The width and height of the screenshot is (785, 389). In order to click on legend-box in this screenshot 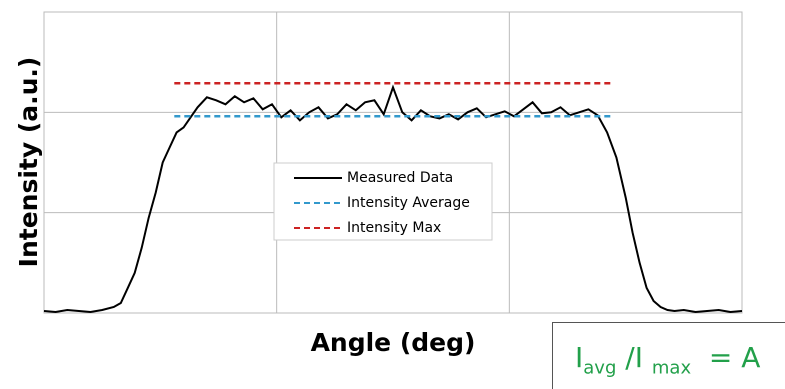, I will do `click(383, 201)`.